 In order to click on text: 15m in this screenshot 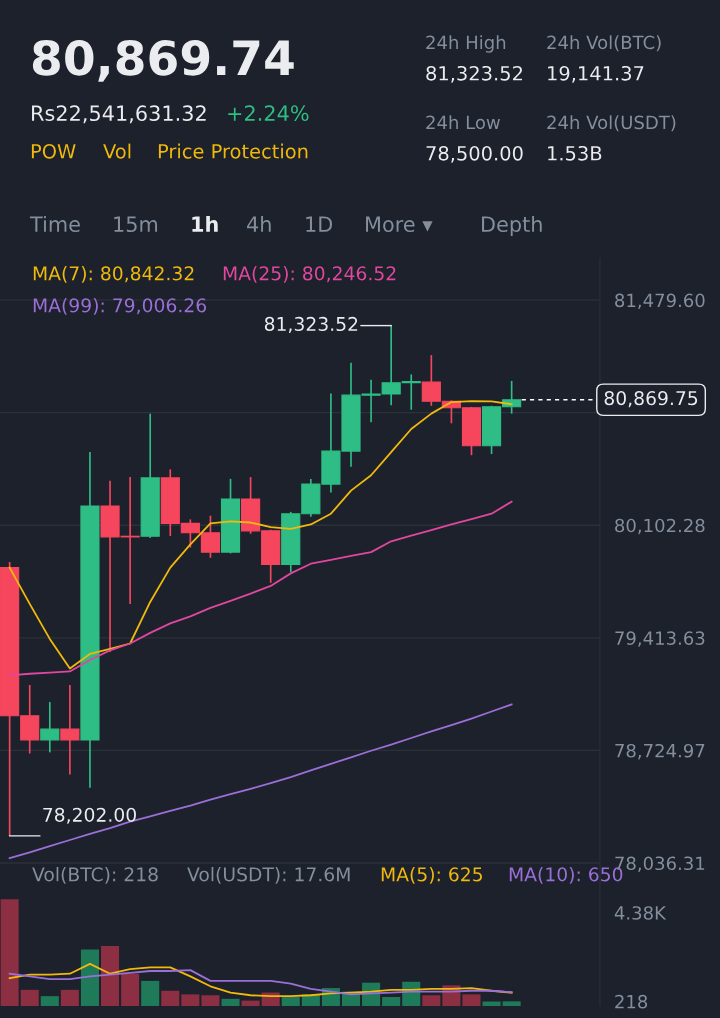, I will do `click(136, 224)`.